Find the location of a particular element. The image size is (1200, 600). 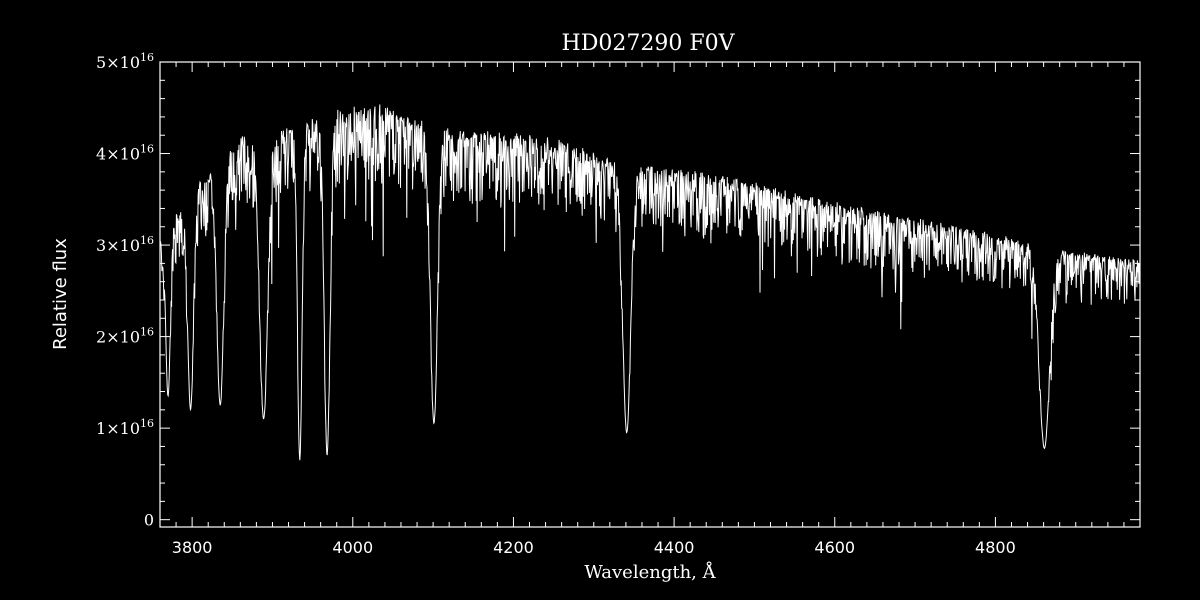

chart-title: HD027290 F0V is located at coordinates (649, 43).